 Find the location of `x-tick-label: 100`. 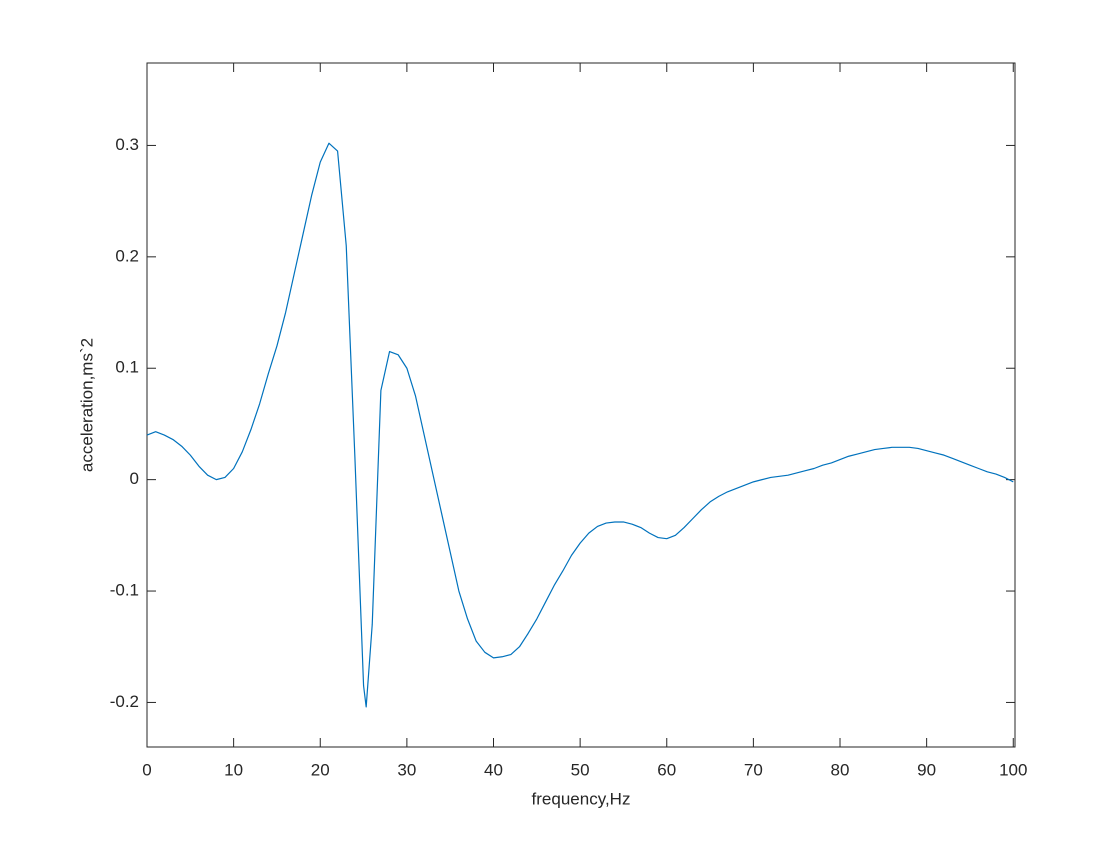

x-tick-label: 100 is located at coordinates (1013, 769).